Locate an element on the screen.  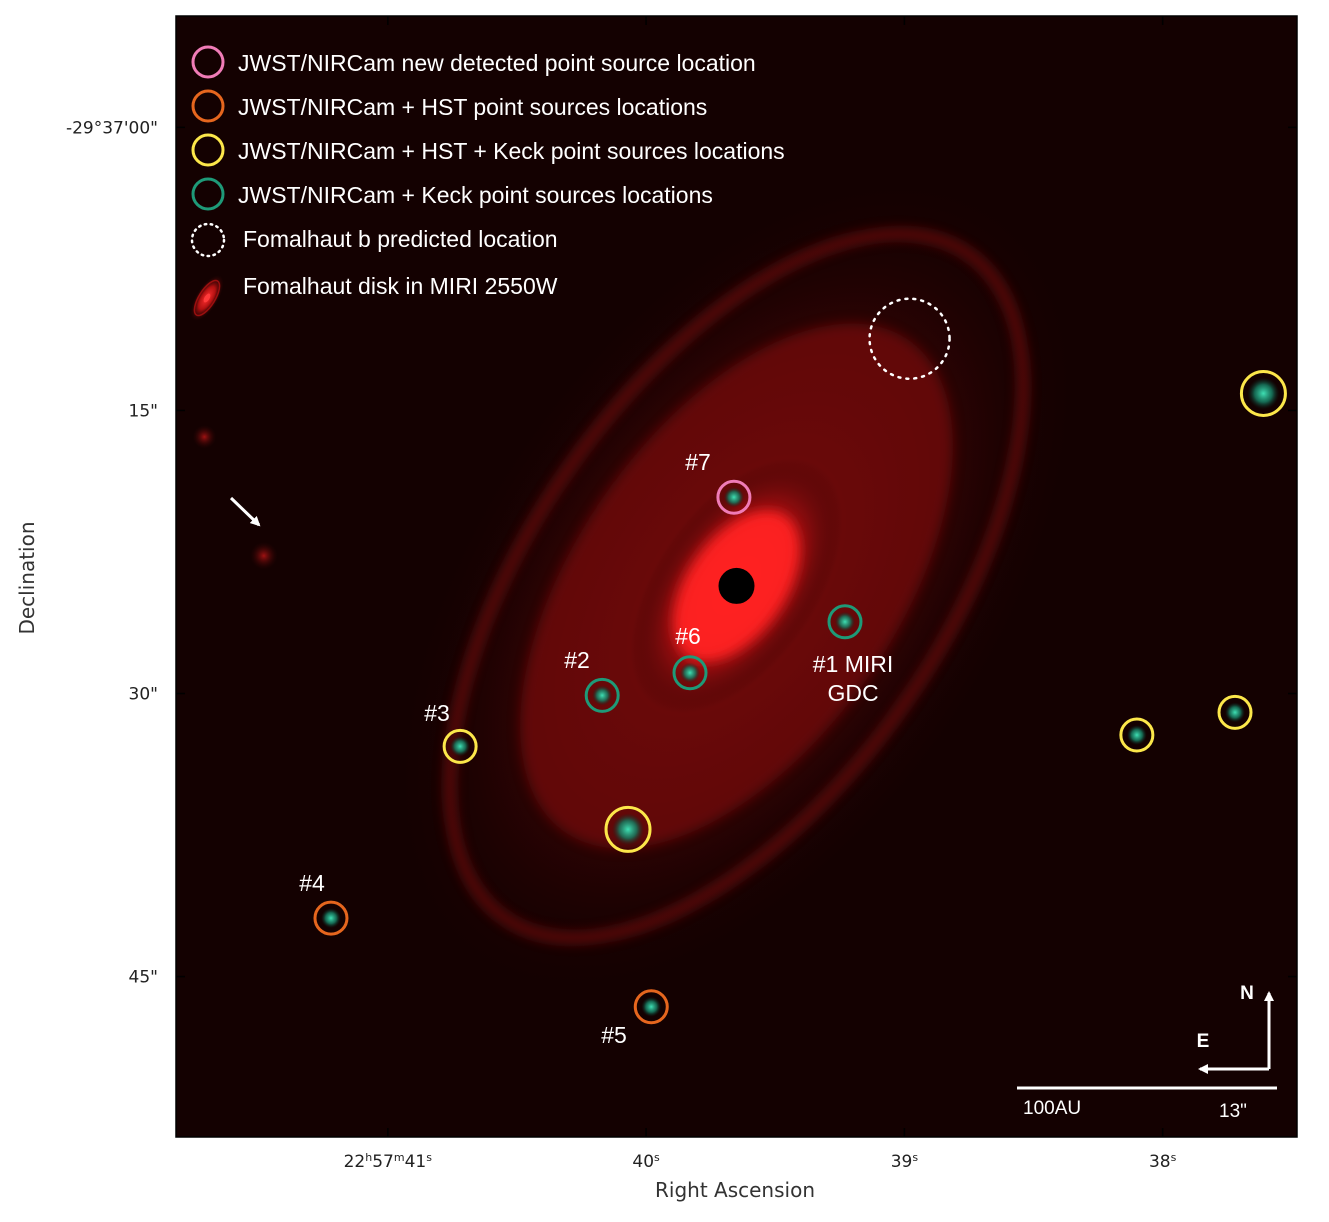
legend-swatch-fomalhaut-b is located at coordinates (208, 240).